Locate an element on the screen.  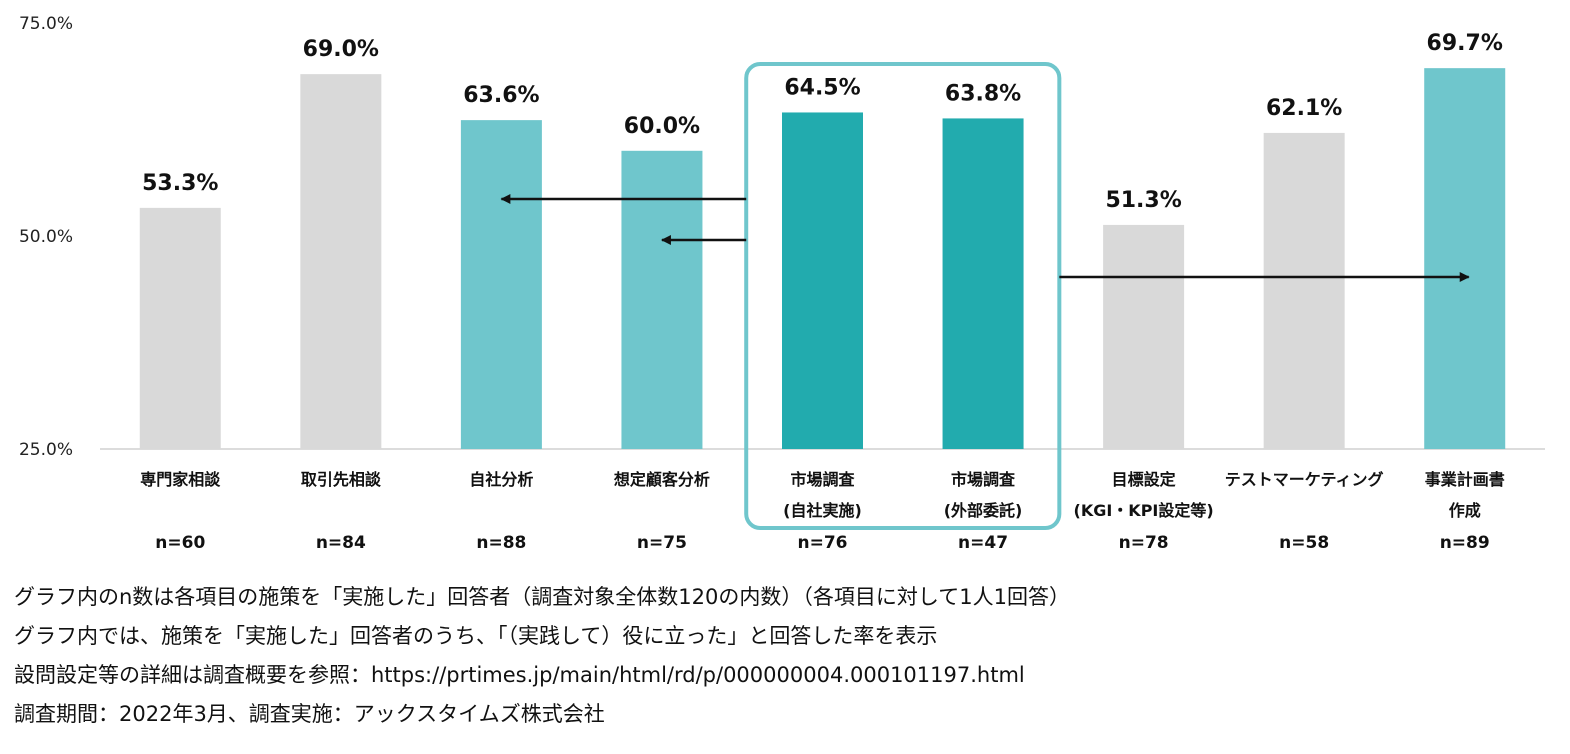
value-label: 60.0% is located at coordinates (662, 126).